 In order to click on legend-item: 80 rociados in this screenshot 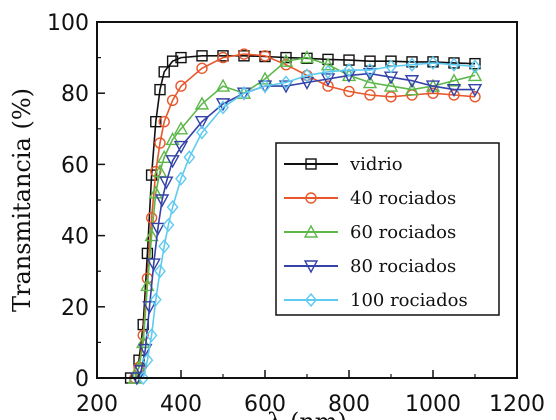, I will do `click(370, 266)`.